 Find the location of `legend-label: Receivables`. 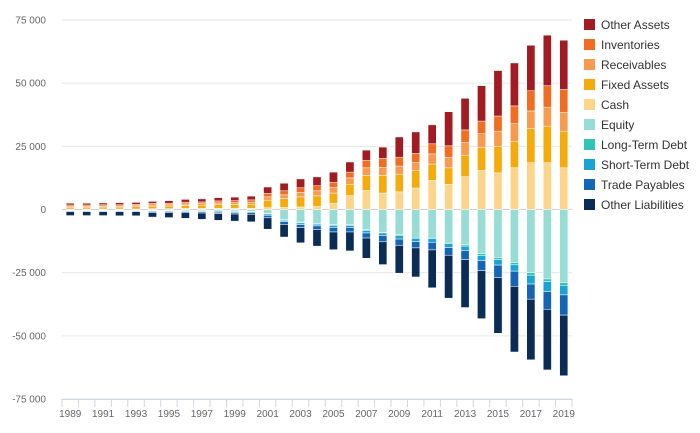

legend-label: Receivables is located at coordinates (633, 65).